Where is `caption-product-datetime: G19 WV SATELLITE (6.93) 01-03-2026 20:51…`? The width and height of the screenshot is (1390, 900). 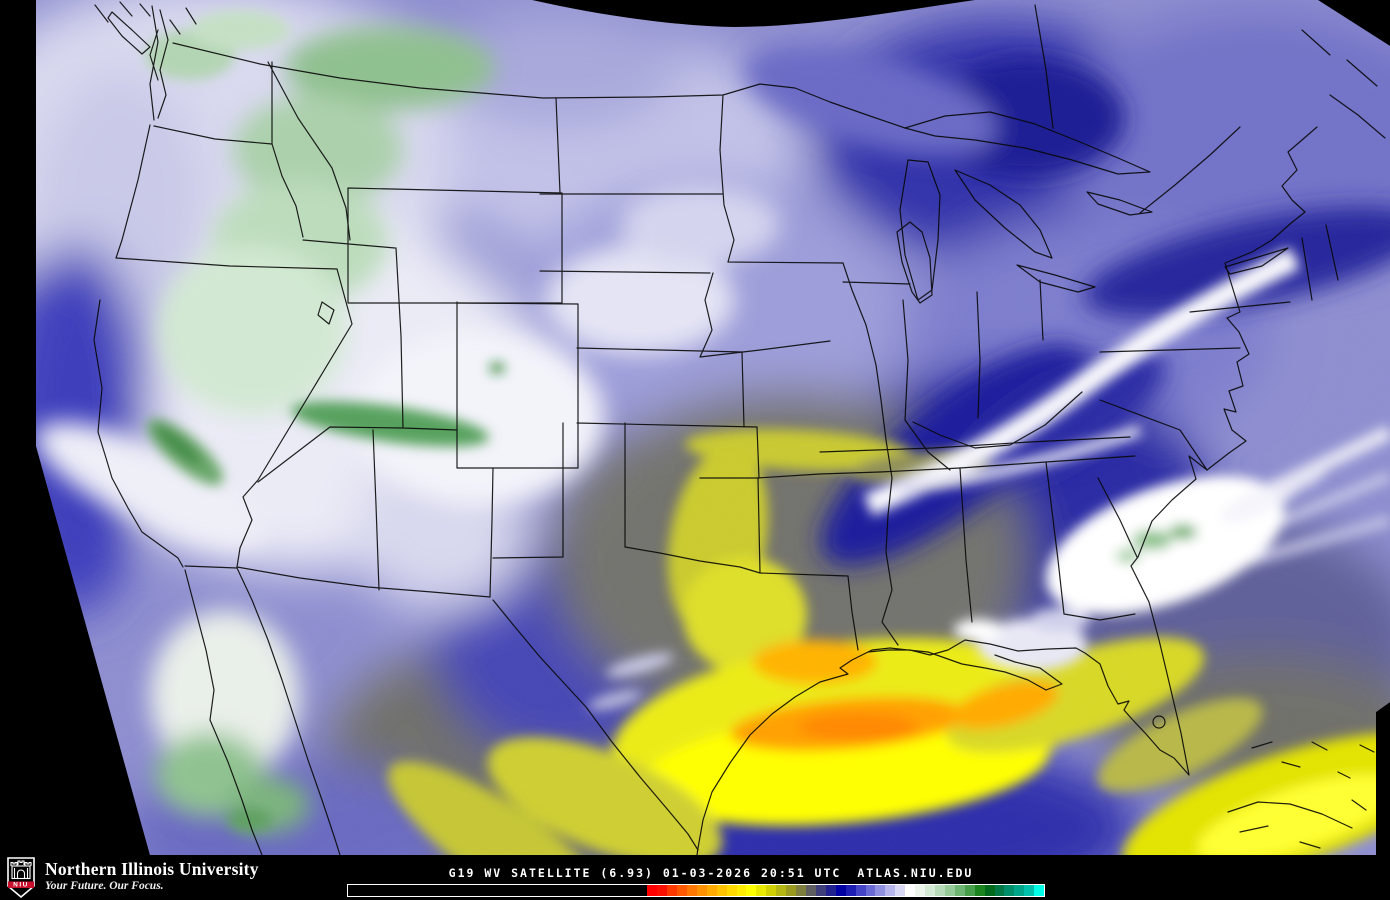
caption-product-datetime: G19 WV SATELLITE (6.93) 01-03-2026 20:51… is located at coordinates (645, 873).